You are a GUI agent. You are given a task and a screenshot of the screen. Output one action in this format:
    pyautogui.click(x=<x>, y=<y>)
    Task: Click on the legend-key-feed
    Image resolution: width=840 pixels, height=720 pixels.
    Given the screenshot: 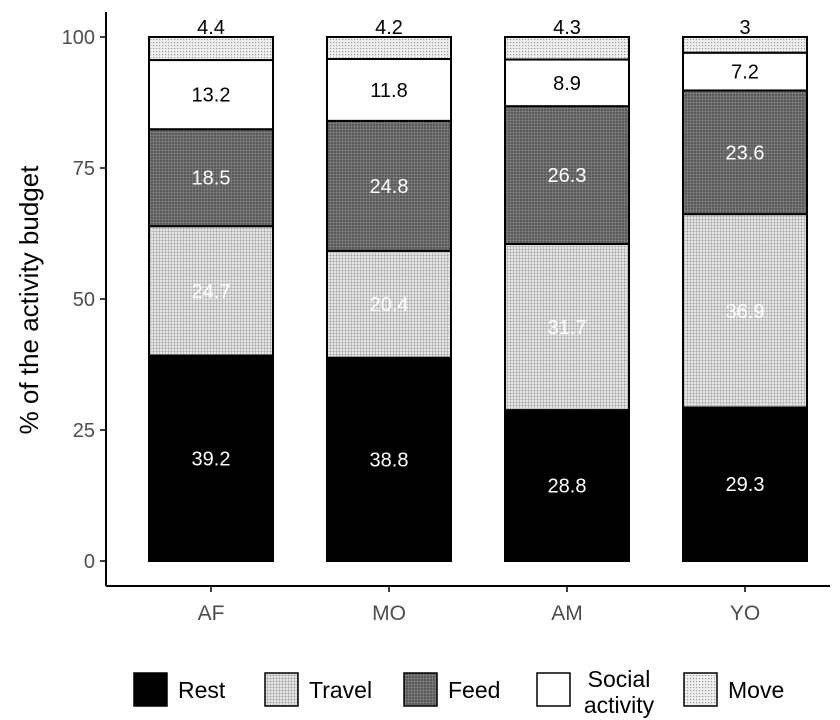 What is the action you would take?
    pyautogui.click(x=420, y=689)
    